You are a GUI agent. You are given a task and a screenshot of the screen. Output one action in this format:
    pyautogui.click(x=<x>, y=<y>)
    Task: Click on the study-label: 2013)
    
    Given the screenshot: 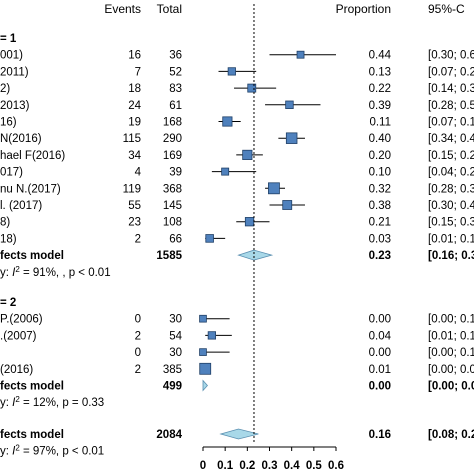 What is the action you would take?
    pyautogui.click(x=15, y=106)
    